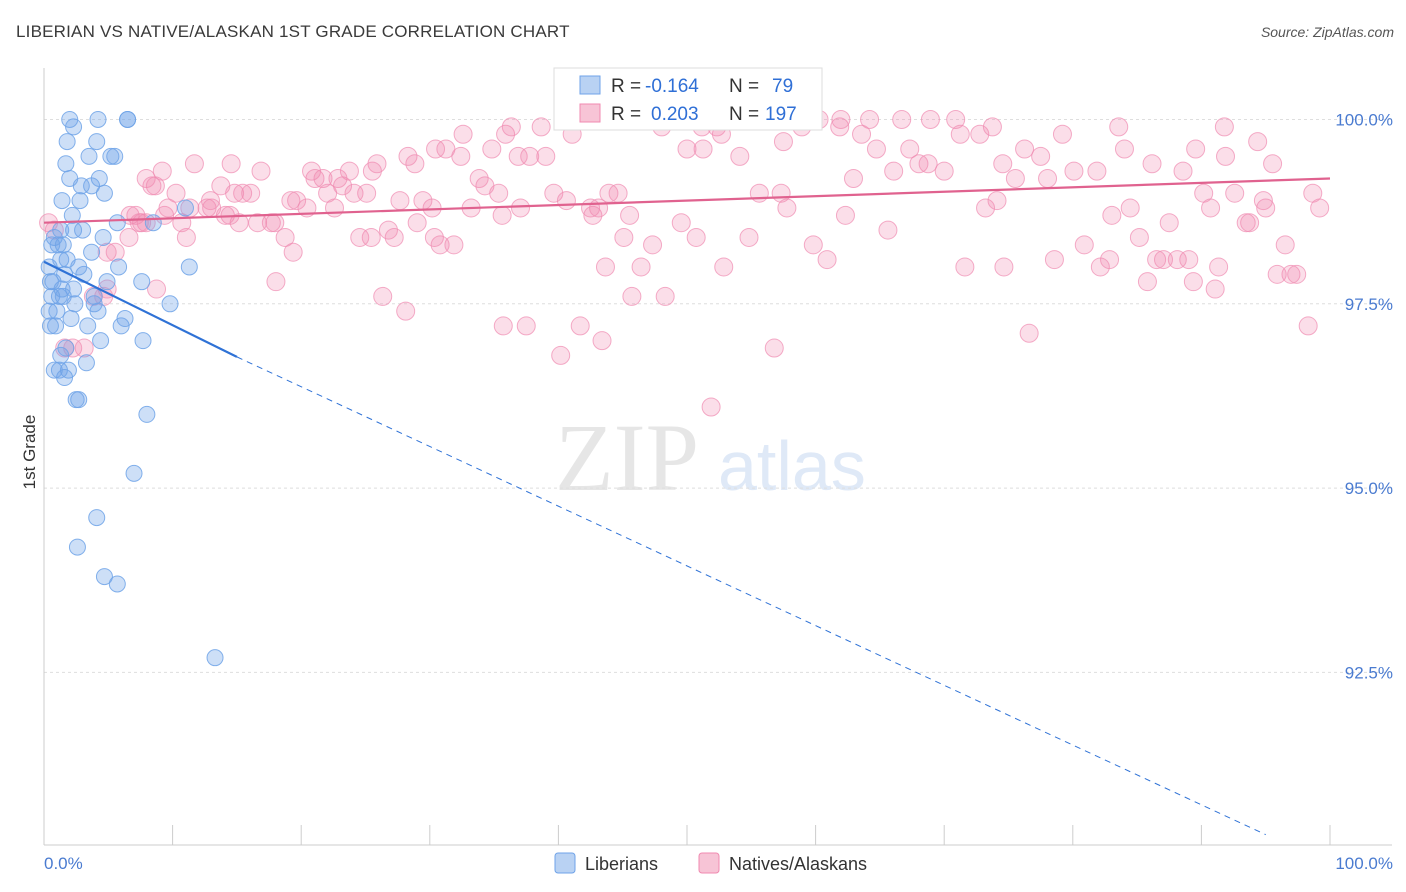 This screenshot has height=892, width=1406. Describe the element at coordinates (590, 113) in the screenshot. I see `legend-swatch-natives` at that location.